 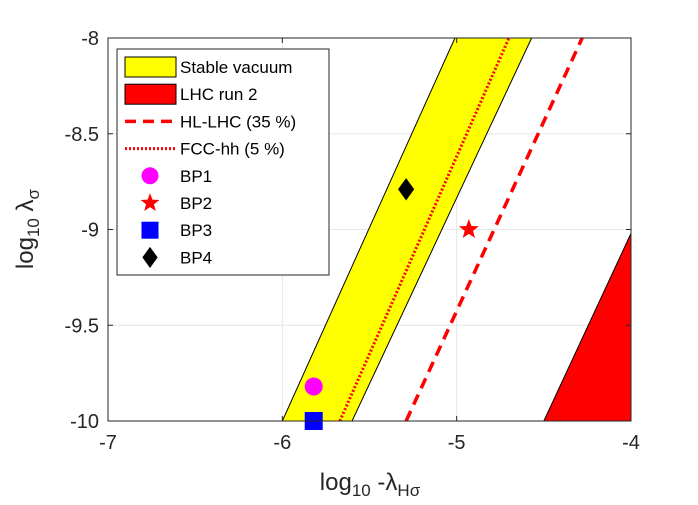 What do you see at coordinates (25, 208) in the screenshot?
I see `y-axis-label-mid: λ` at bounding box center [25, 208].